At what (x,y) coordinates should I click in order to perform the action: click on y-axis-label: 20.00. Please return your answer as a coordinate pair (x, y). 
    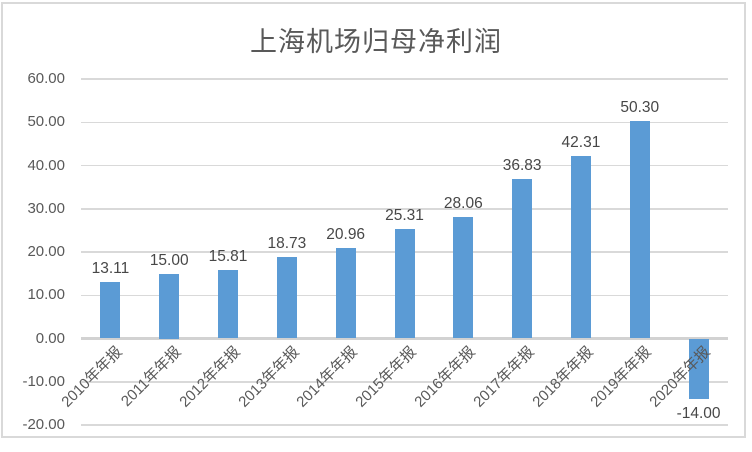
    Looking at the image, I should click on (46, 251).